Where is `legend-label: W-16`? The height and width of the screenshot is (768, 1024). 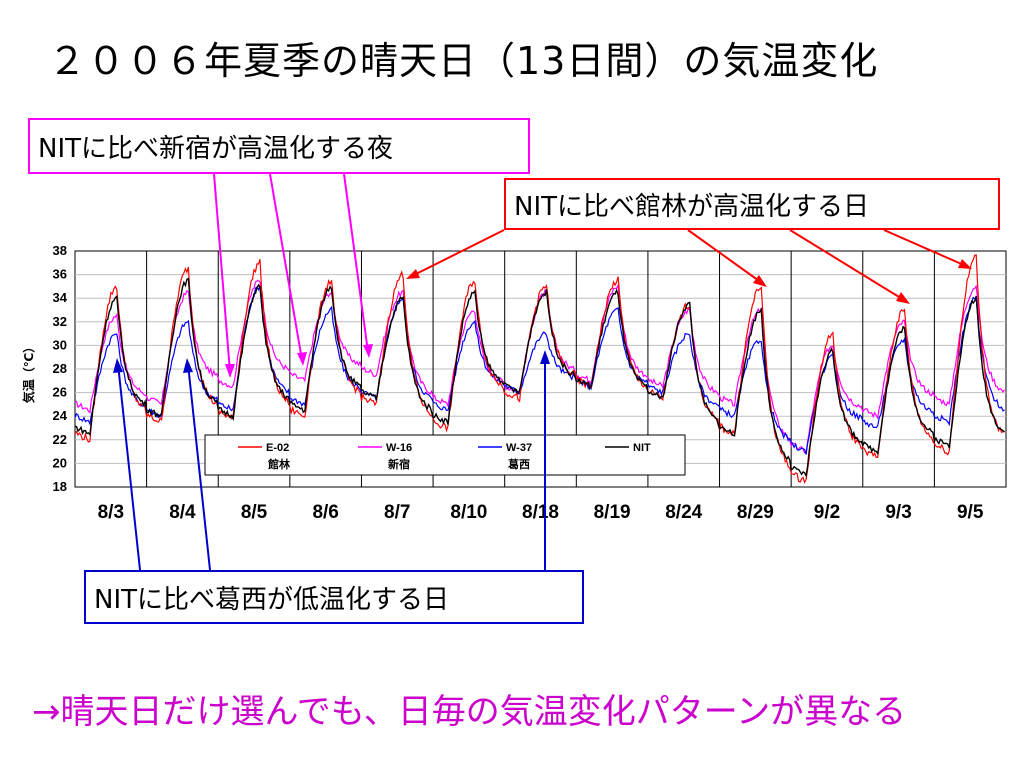
legend-label: W-16 is located at coordinates (399, 448).